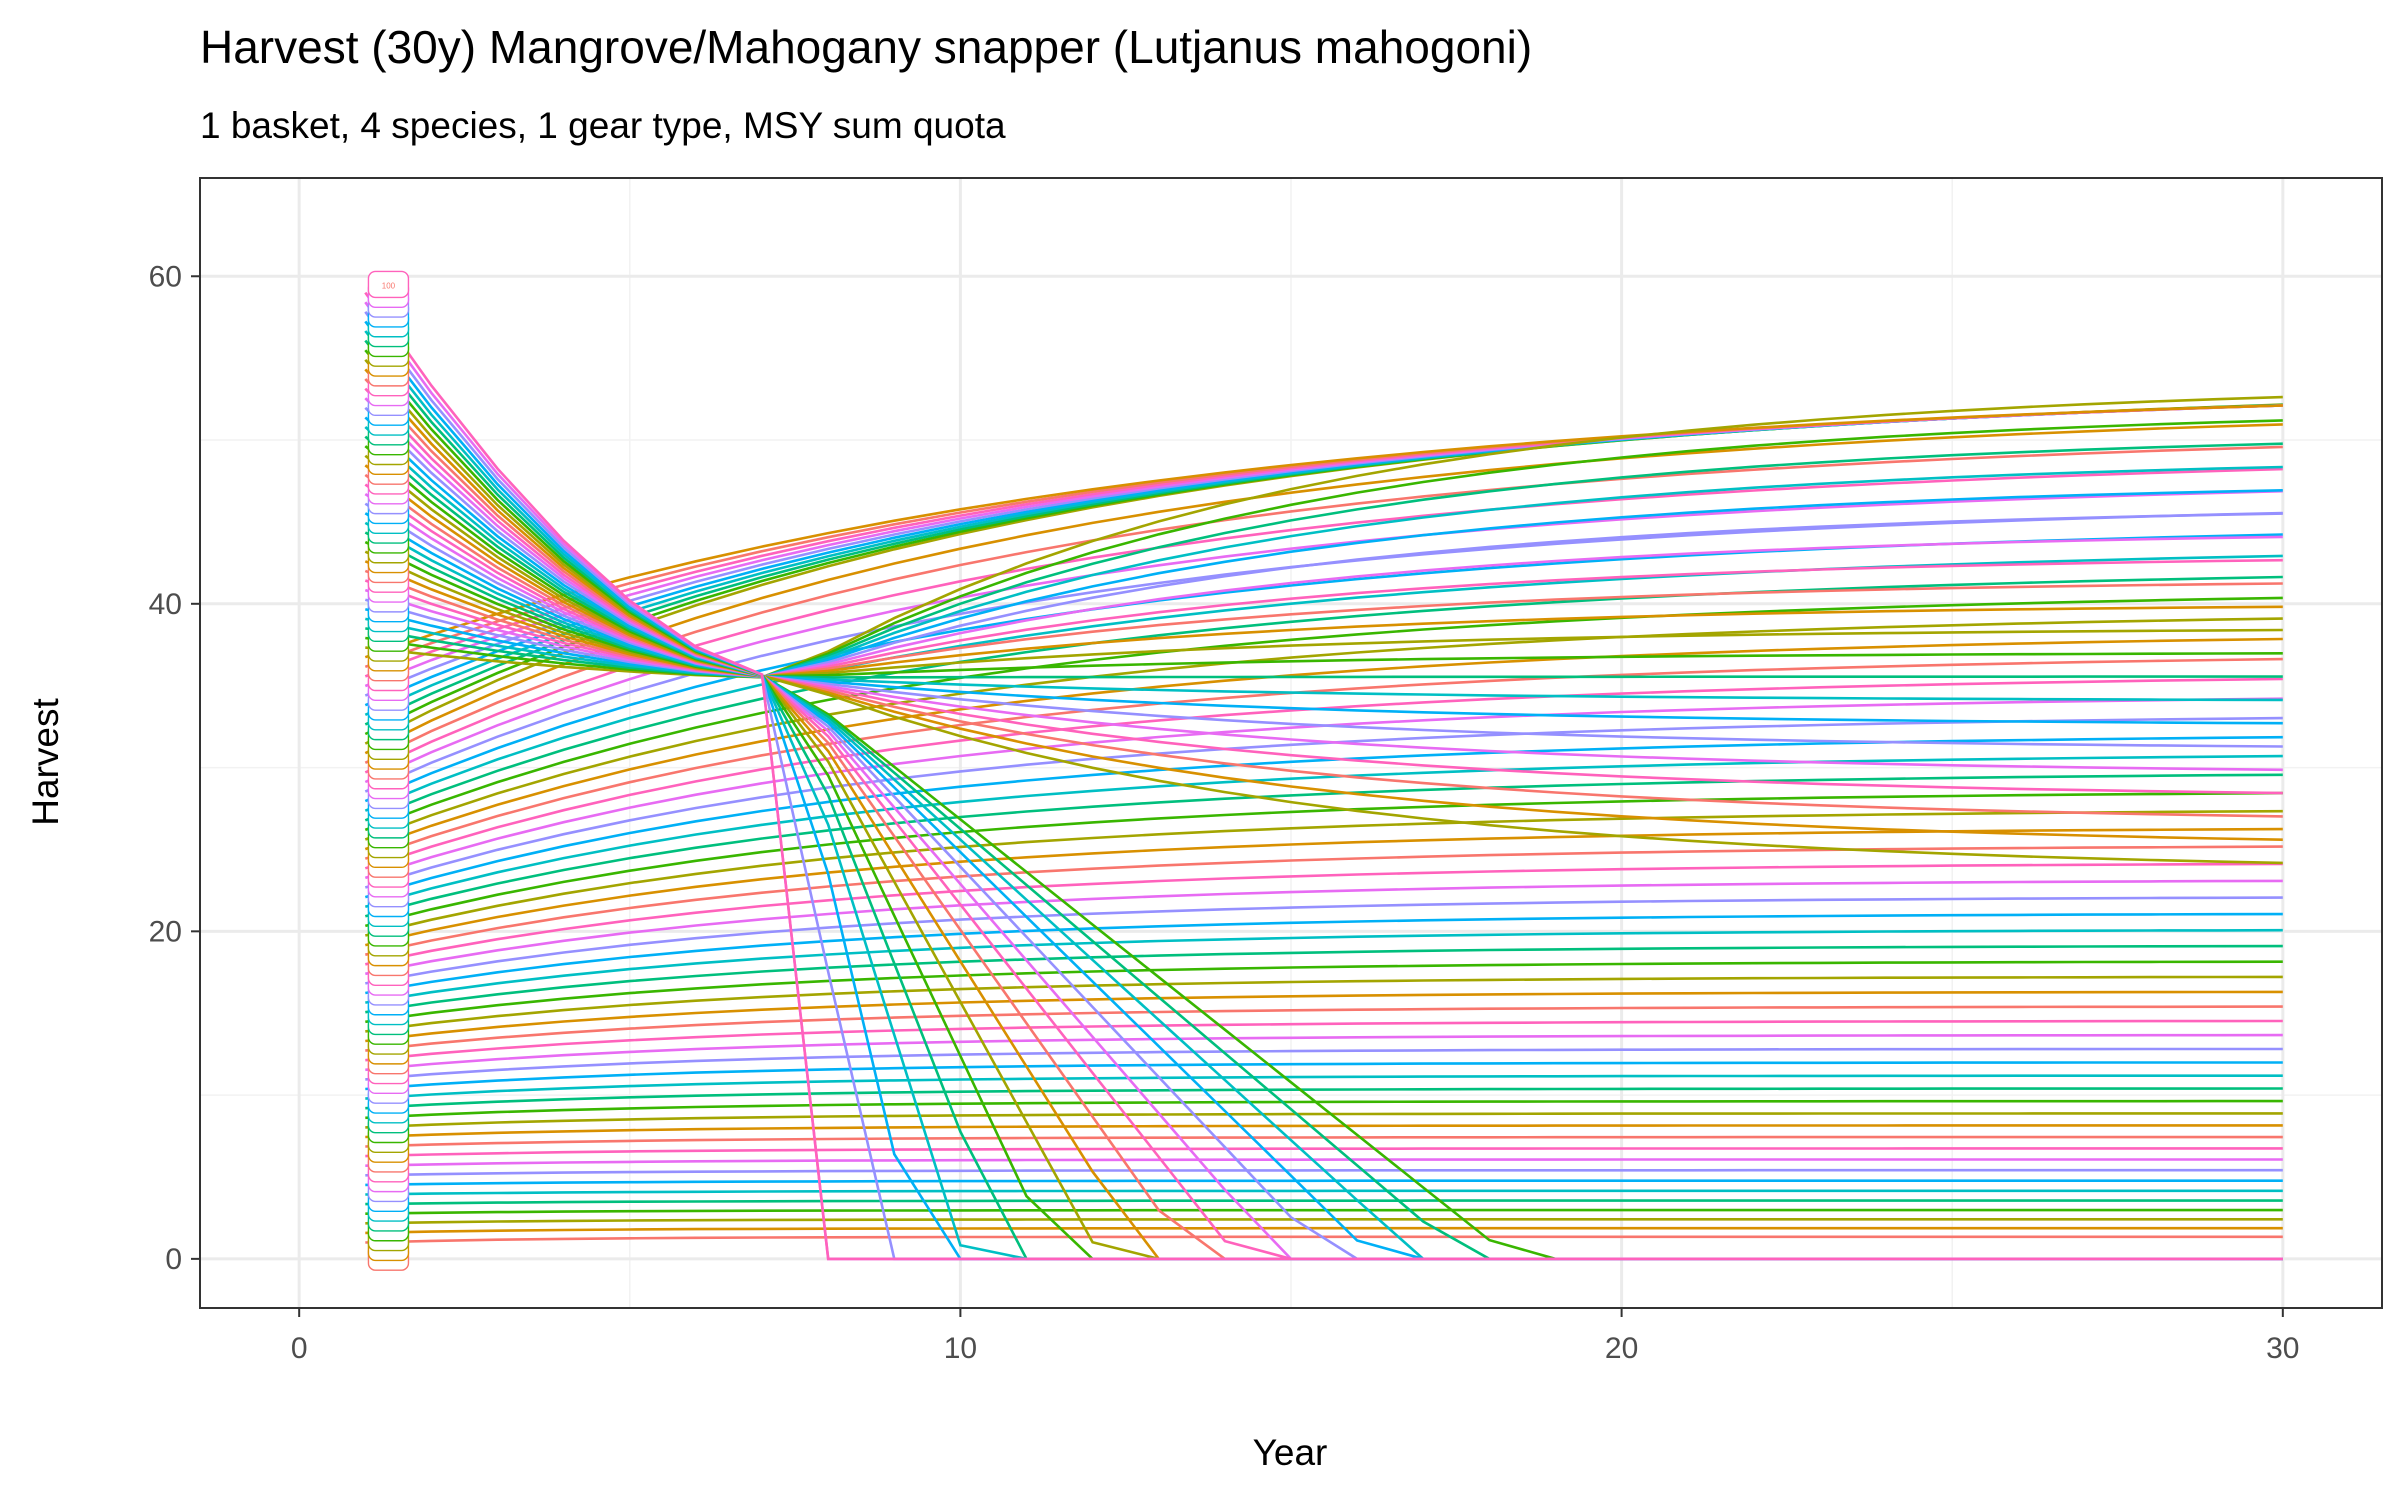 The height and width of the screenshot is (1500, 2400). Describe the element at coordinates (1621, 1348) in the screenshot. I see `x-tick-label: 20` at that location.